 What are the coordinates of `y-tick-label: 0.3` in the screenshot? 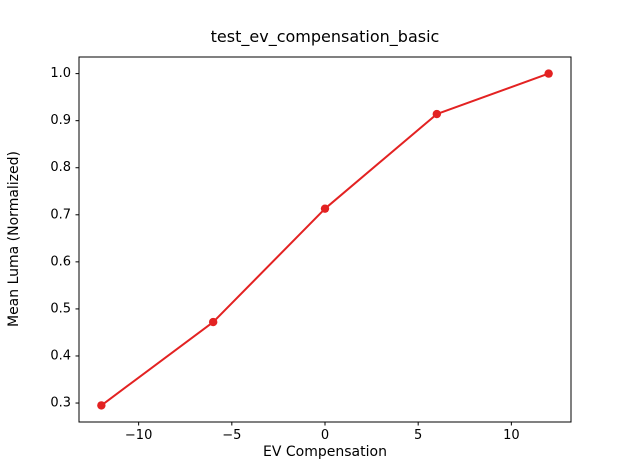 It's located at (60, 403).